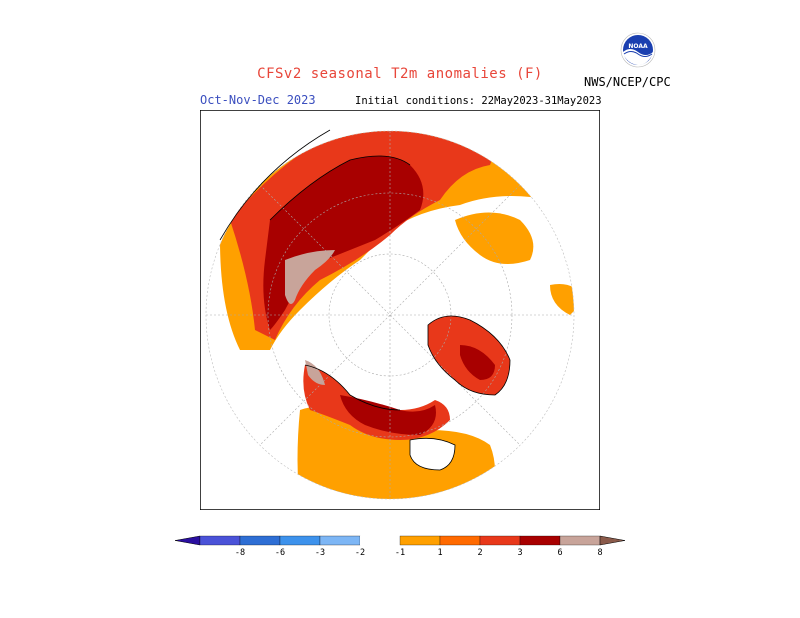  I want to click on north-america-anomaly-orange, so click(396, 452).